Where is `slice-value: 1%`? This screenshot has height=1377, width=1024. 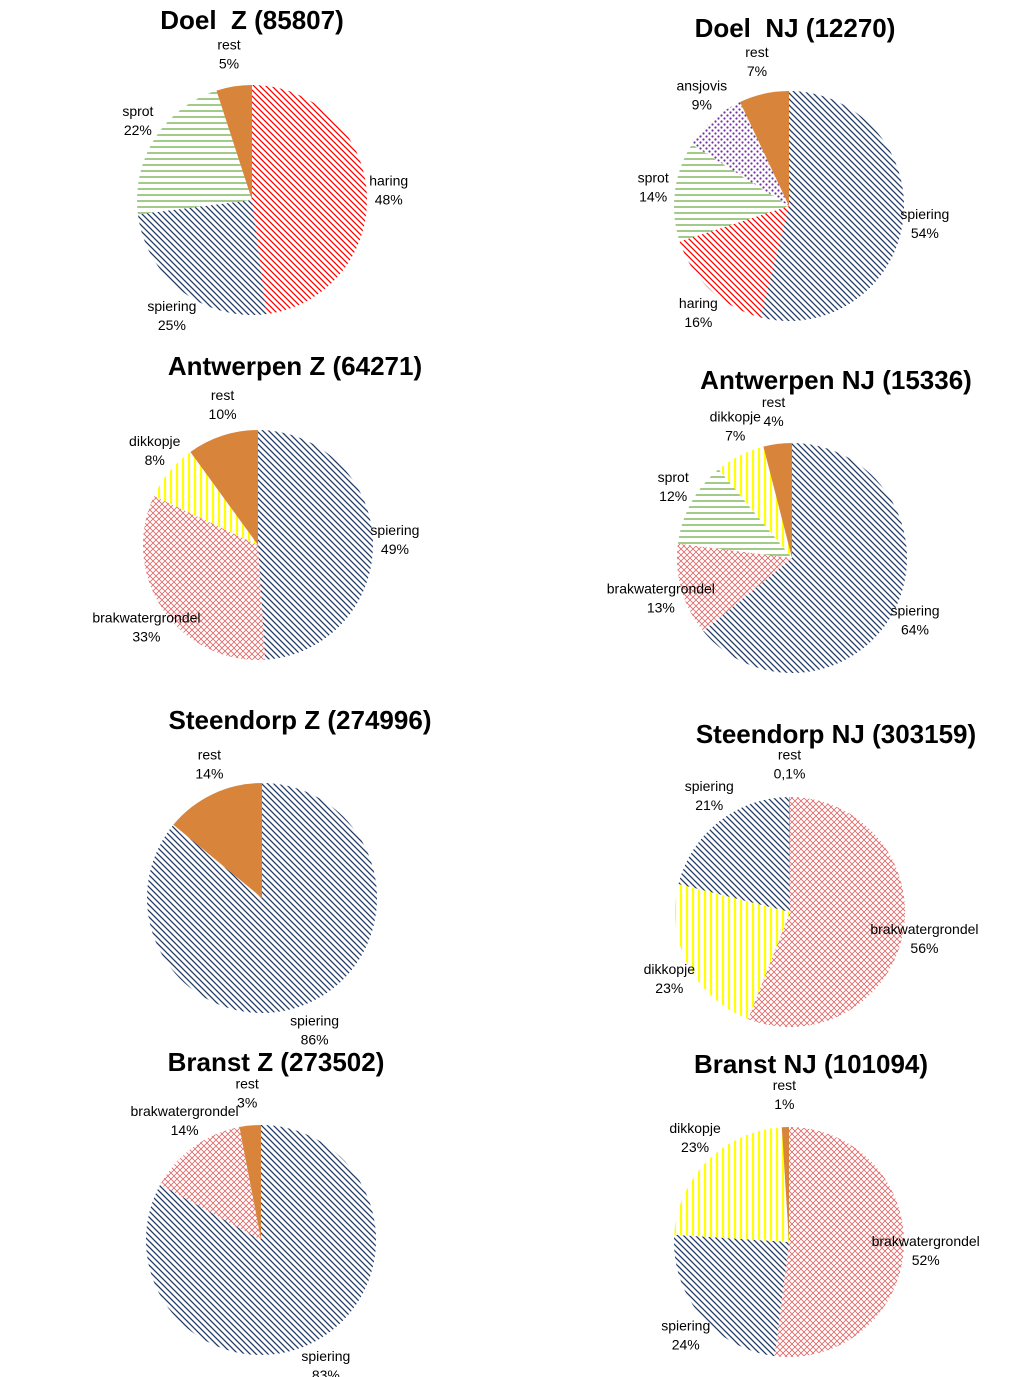 slice-value: 1% is located at coordinates (784, 1104).